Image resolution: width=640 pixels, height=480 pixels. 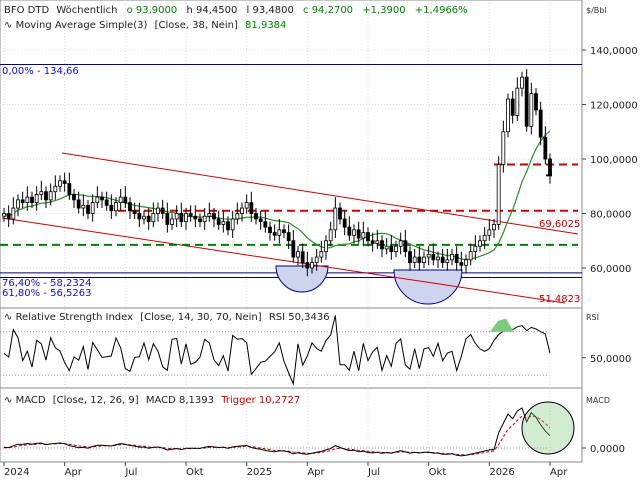 What do you see at coordinates (200, 317) in the screenshot?
I see `rsi-params: [Close, 14, 30, 70, Nein]` at bounding box center [200, 317].